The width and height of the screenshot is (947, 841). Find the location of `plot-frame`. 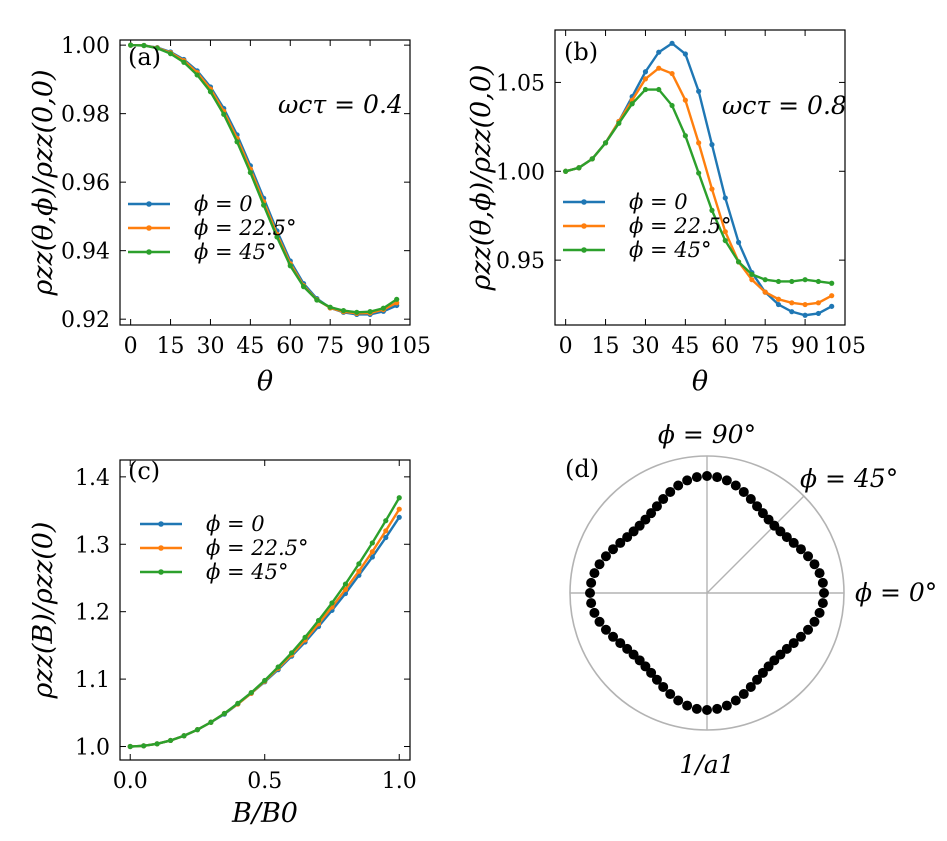

plot-frame is located at coordinates (265, 610).